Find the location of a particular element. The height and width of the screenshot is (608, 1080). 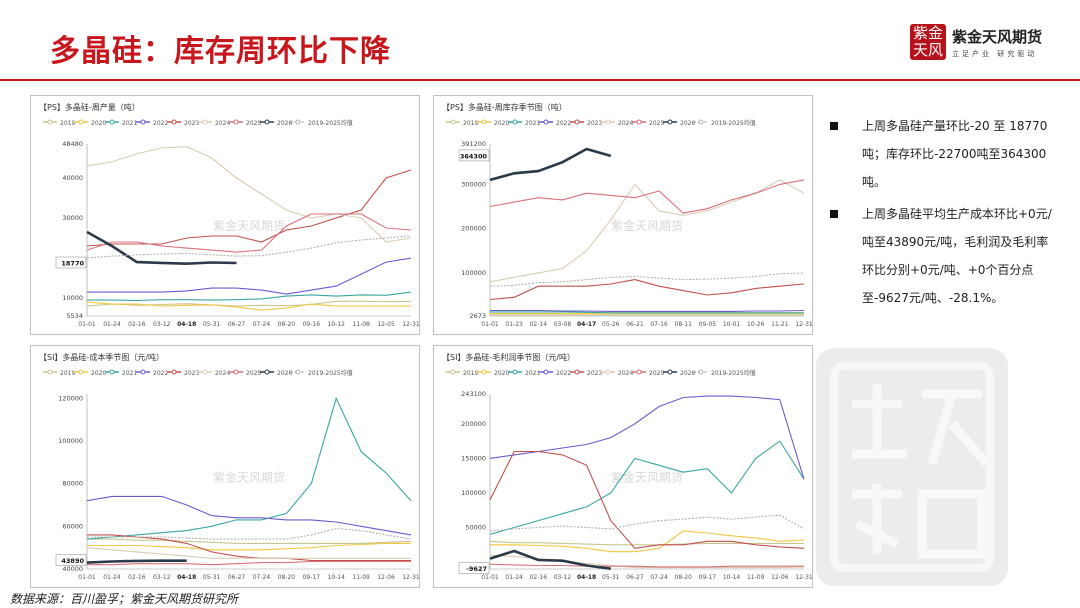

legend-label: 2019 is located at coordinates (67, 123).